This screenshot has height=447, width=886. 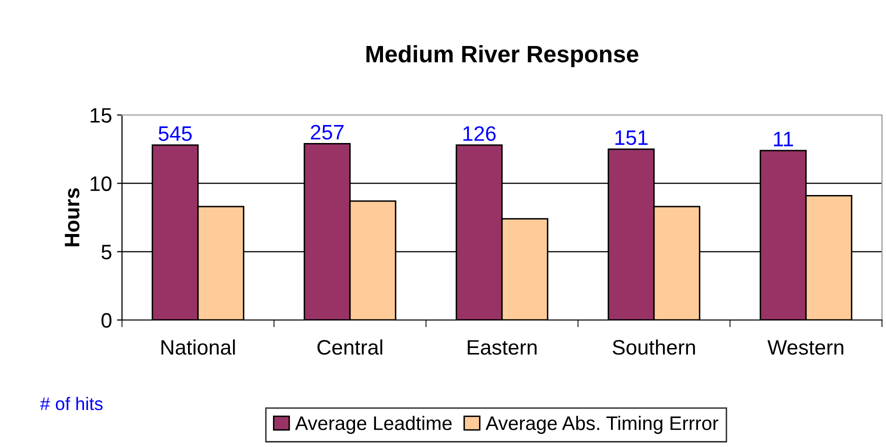 I want to click on text: # of hits, so click(x=71, y=403).